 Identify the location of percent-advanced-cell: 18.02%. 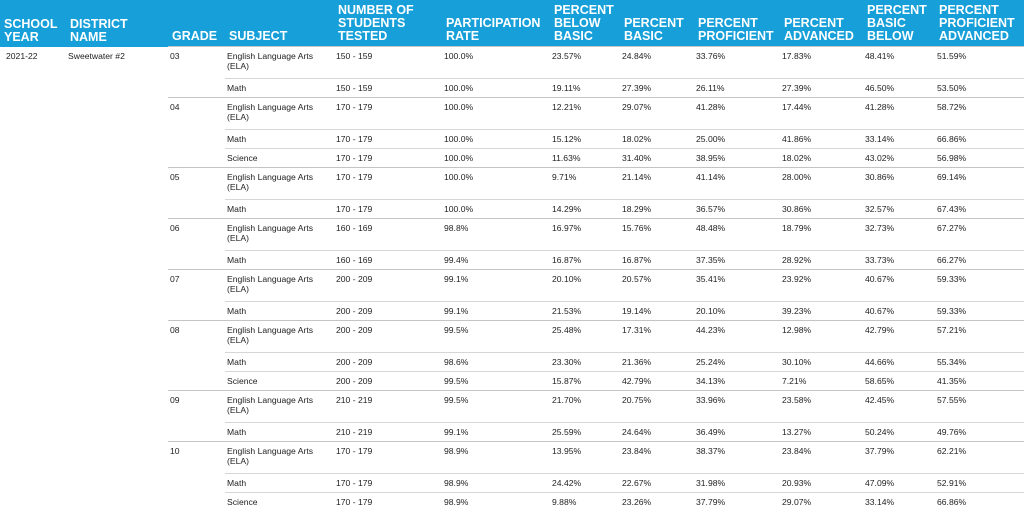
(821, 158).